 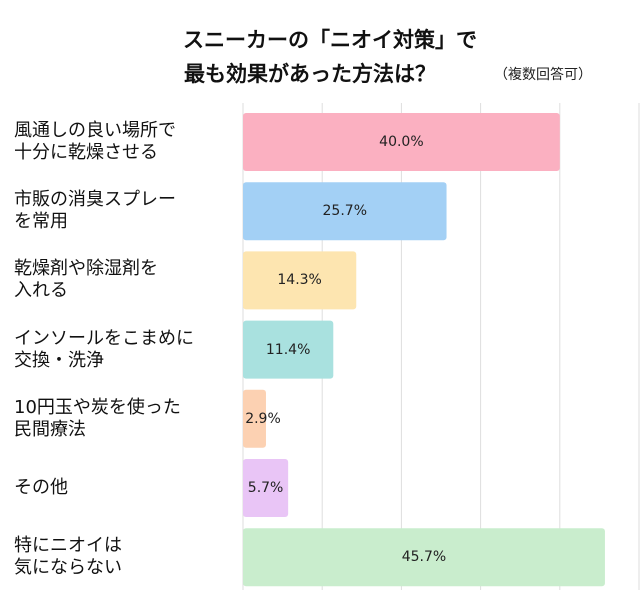 I want to click on category-label: インソールをこまめに 交換・洗浄, so click(x=126, y=350).